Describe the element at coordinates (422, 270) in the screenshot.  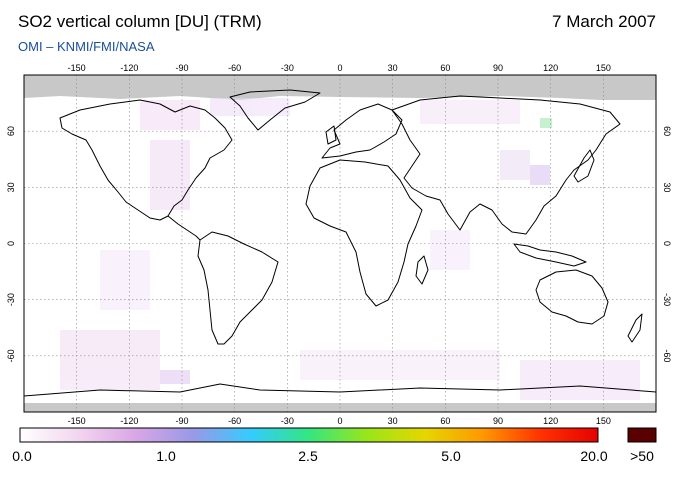
I see `coastline-madagascar` at that location.